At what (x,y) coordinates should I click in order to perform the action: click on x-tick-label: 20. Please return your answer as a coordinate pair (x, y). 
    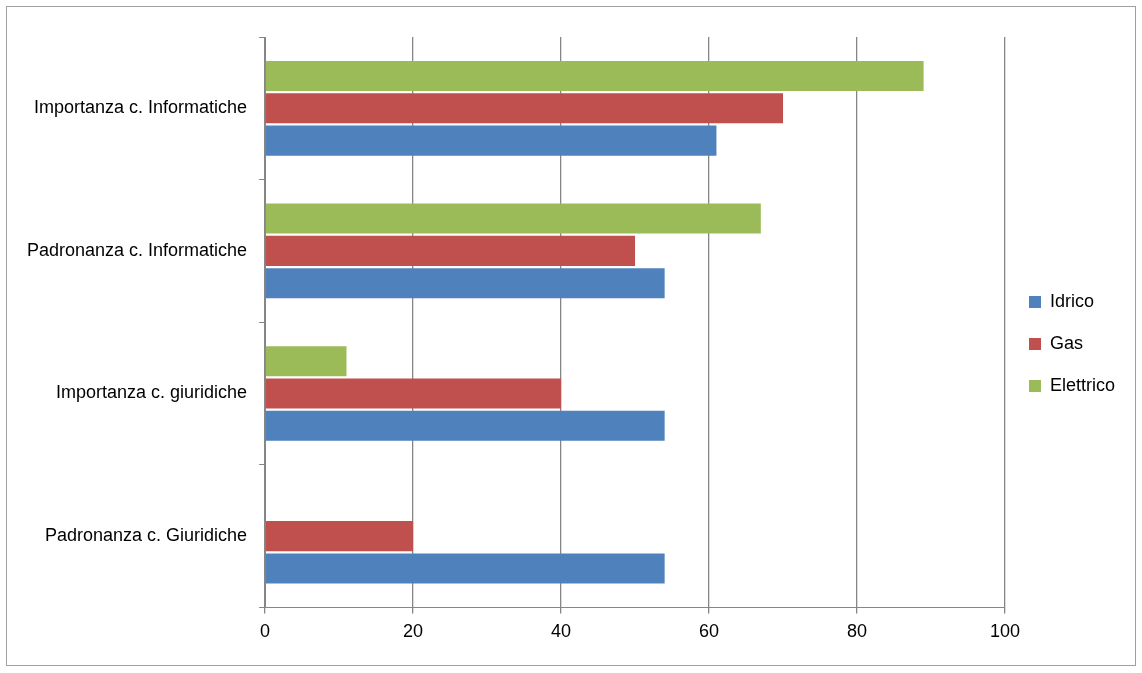
    Looking at the image, I should click on (413, 631).